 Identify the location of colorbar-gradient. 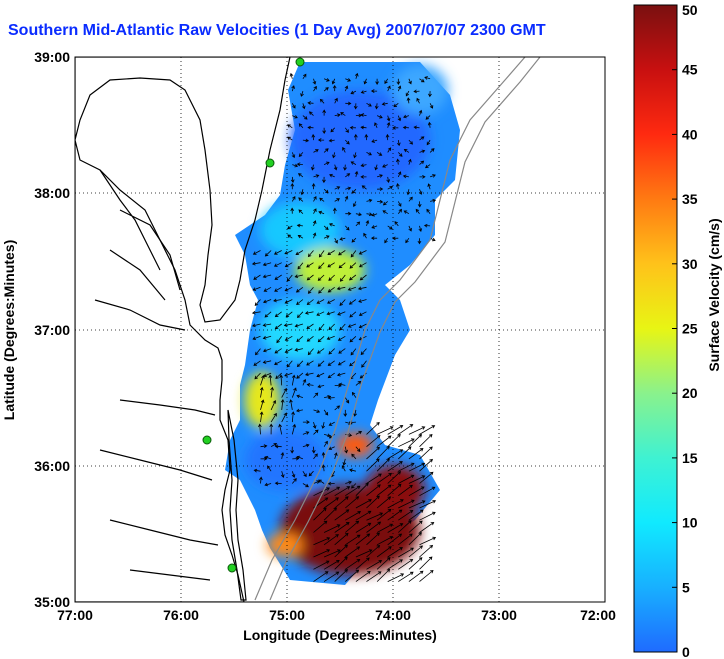
(655, 328).